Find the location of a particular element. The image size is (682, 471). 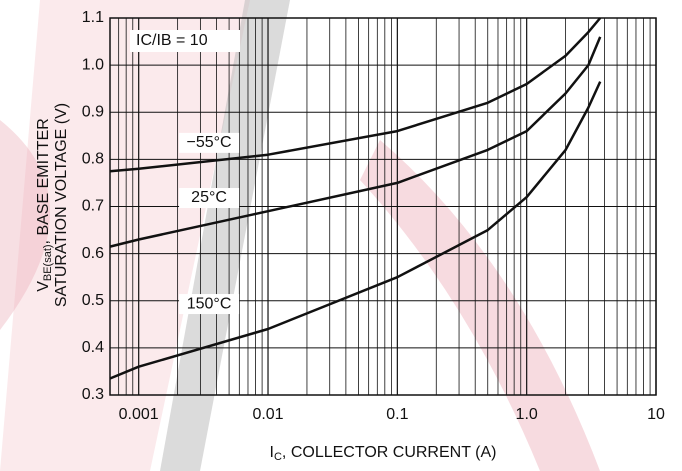

y-tick-label: 1.0 is located at coordinates (93, 64).